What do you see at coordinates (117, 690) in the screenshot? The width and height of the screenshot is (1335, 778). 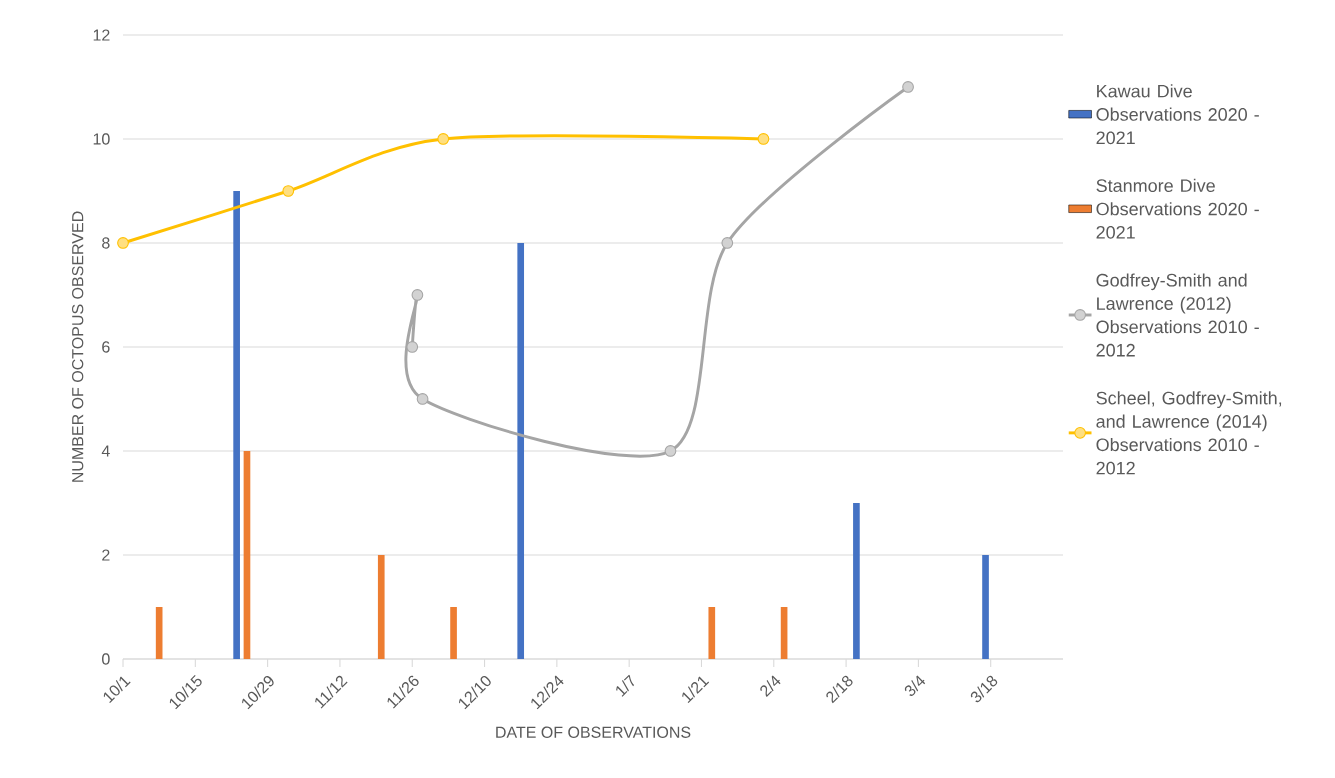 I see `x-tick-label: 10/1` at bounding box center [117, 690].